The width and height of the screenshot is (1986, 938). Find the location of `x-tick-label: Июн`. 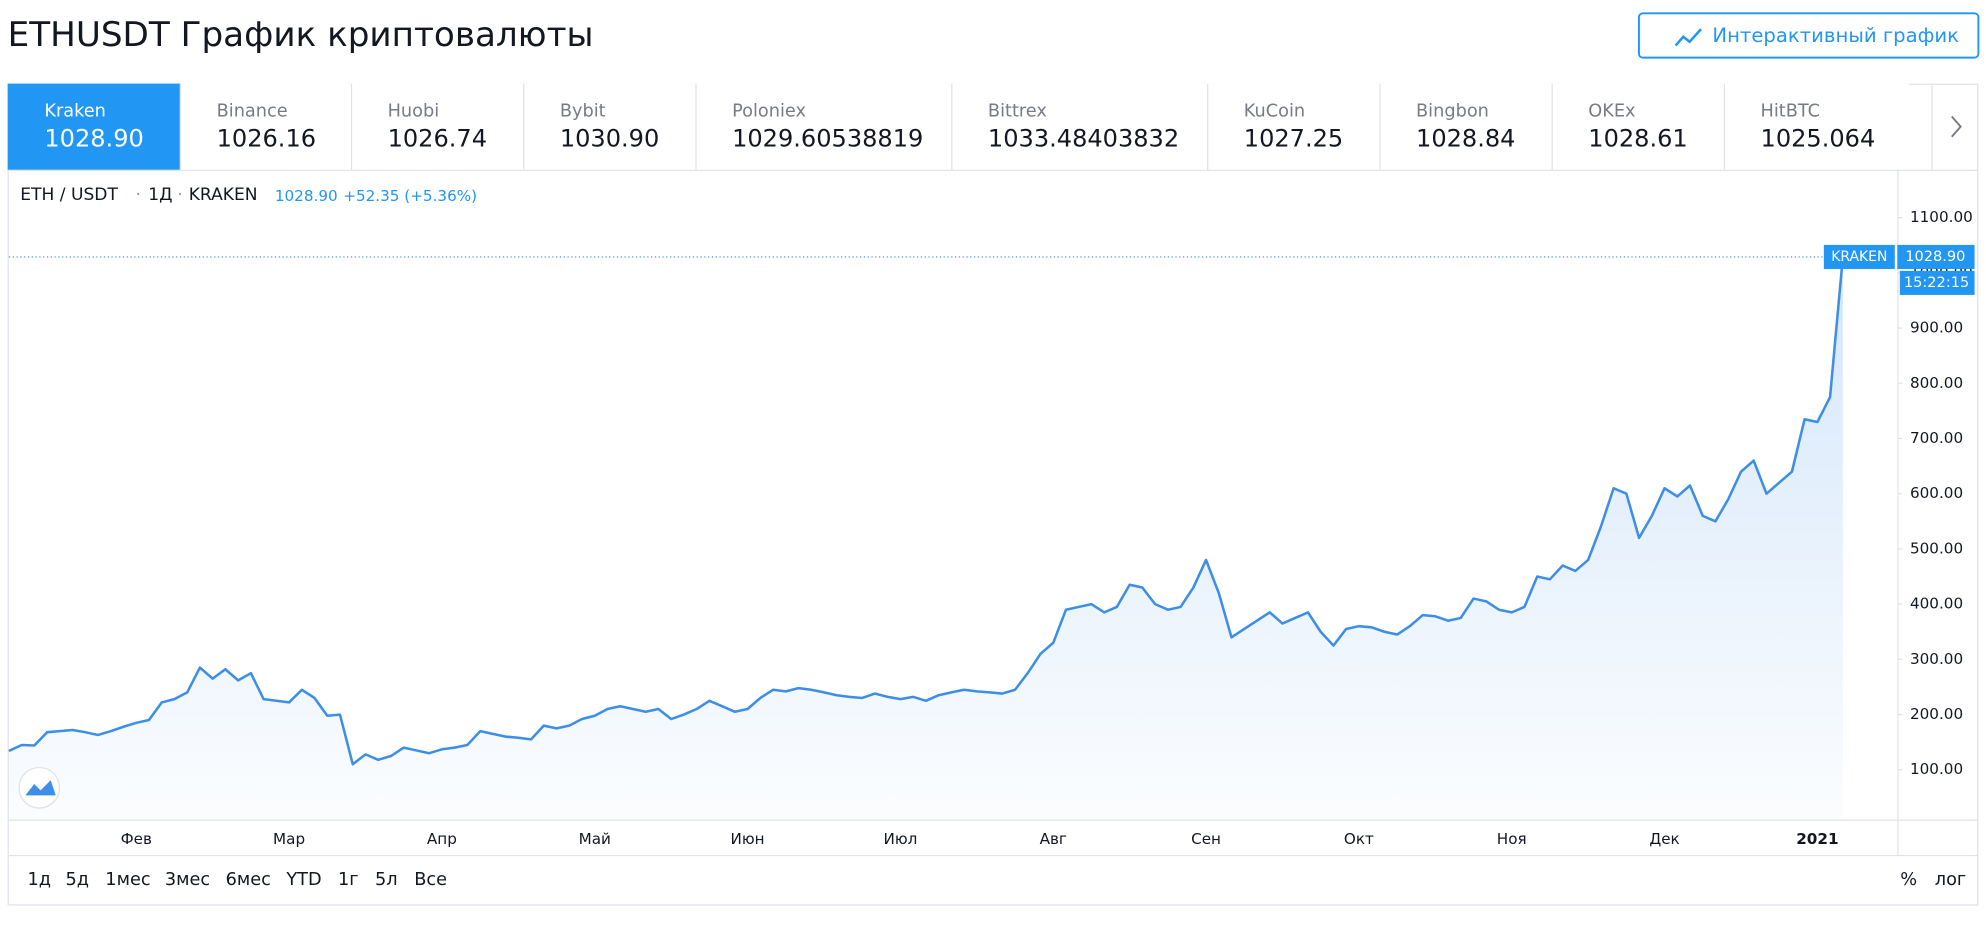

x-tick-label: Июн is located at coordinates (748, 839).